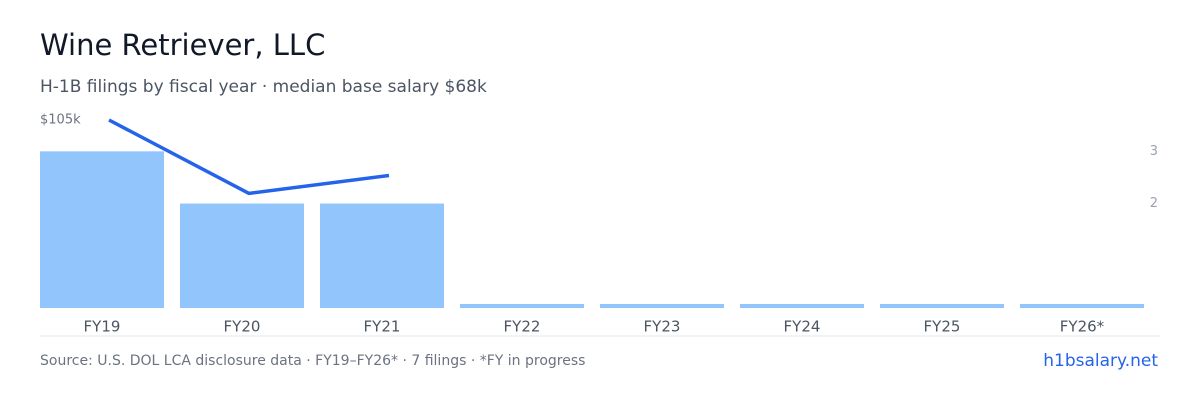 The image size is (1200, 400). Describe the element at coordinates (1082, 327) in the screenshot. I see `x-tick-label: FY26*` at that location.